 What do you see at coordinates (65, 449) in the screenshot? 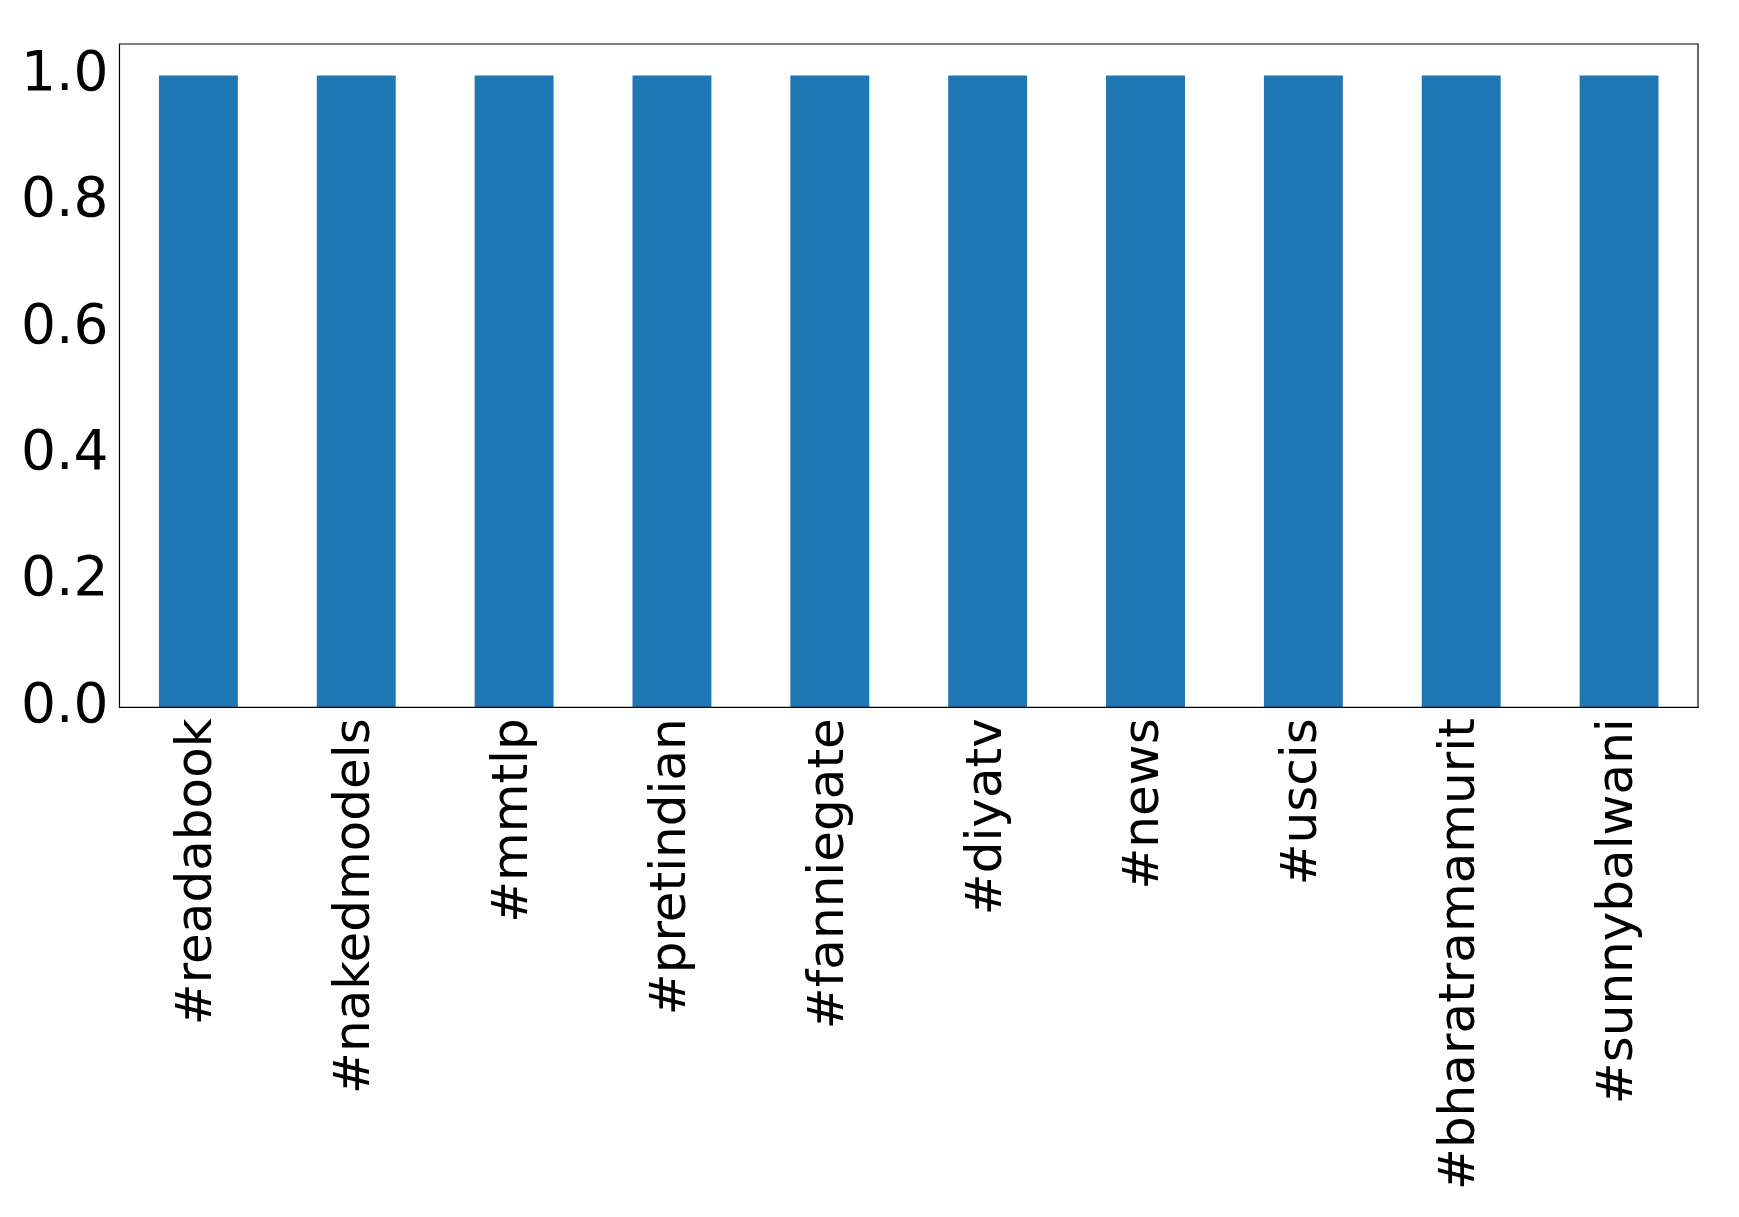
I see `y-tick-label: 0.4` at bounding box center [65, 449].